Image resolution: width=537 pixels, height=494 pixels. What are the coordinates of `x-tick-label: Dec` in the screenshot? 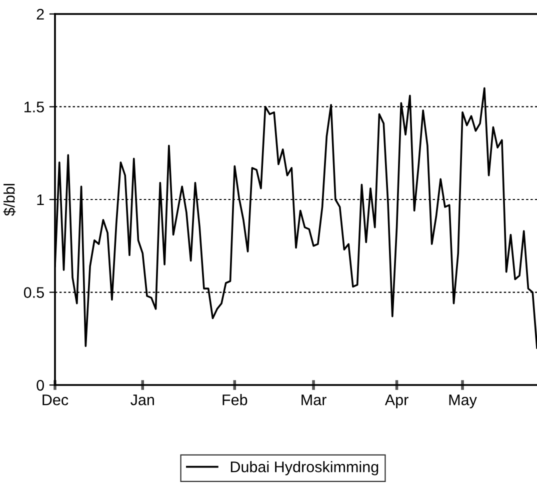 It's located at (55, 400).